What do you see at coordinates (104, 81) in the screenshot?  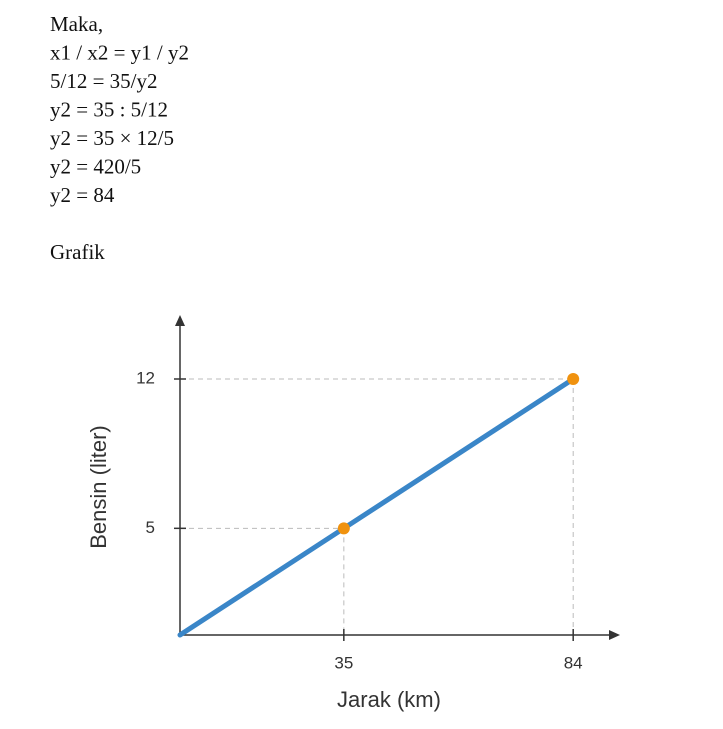 I see `text-line: 5/12 = 35/y2` at bounding box center [104, 81].